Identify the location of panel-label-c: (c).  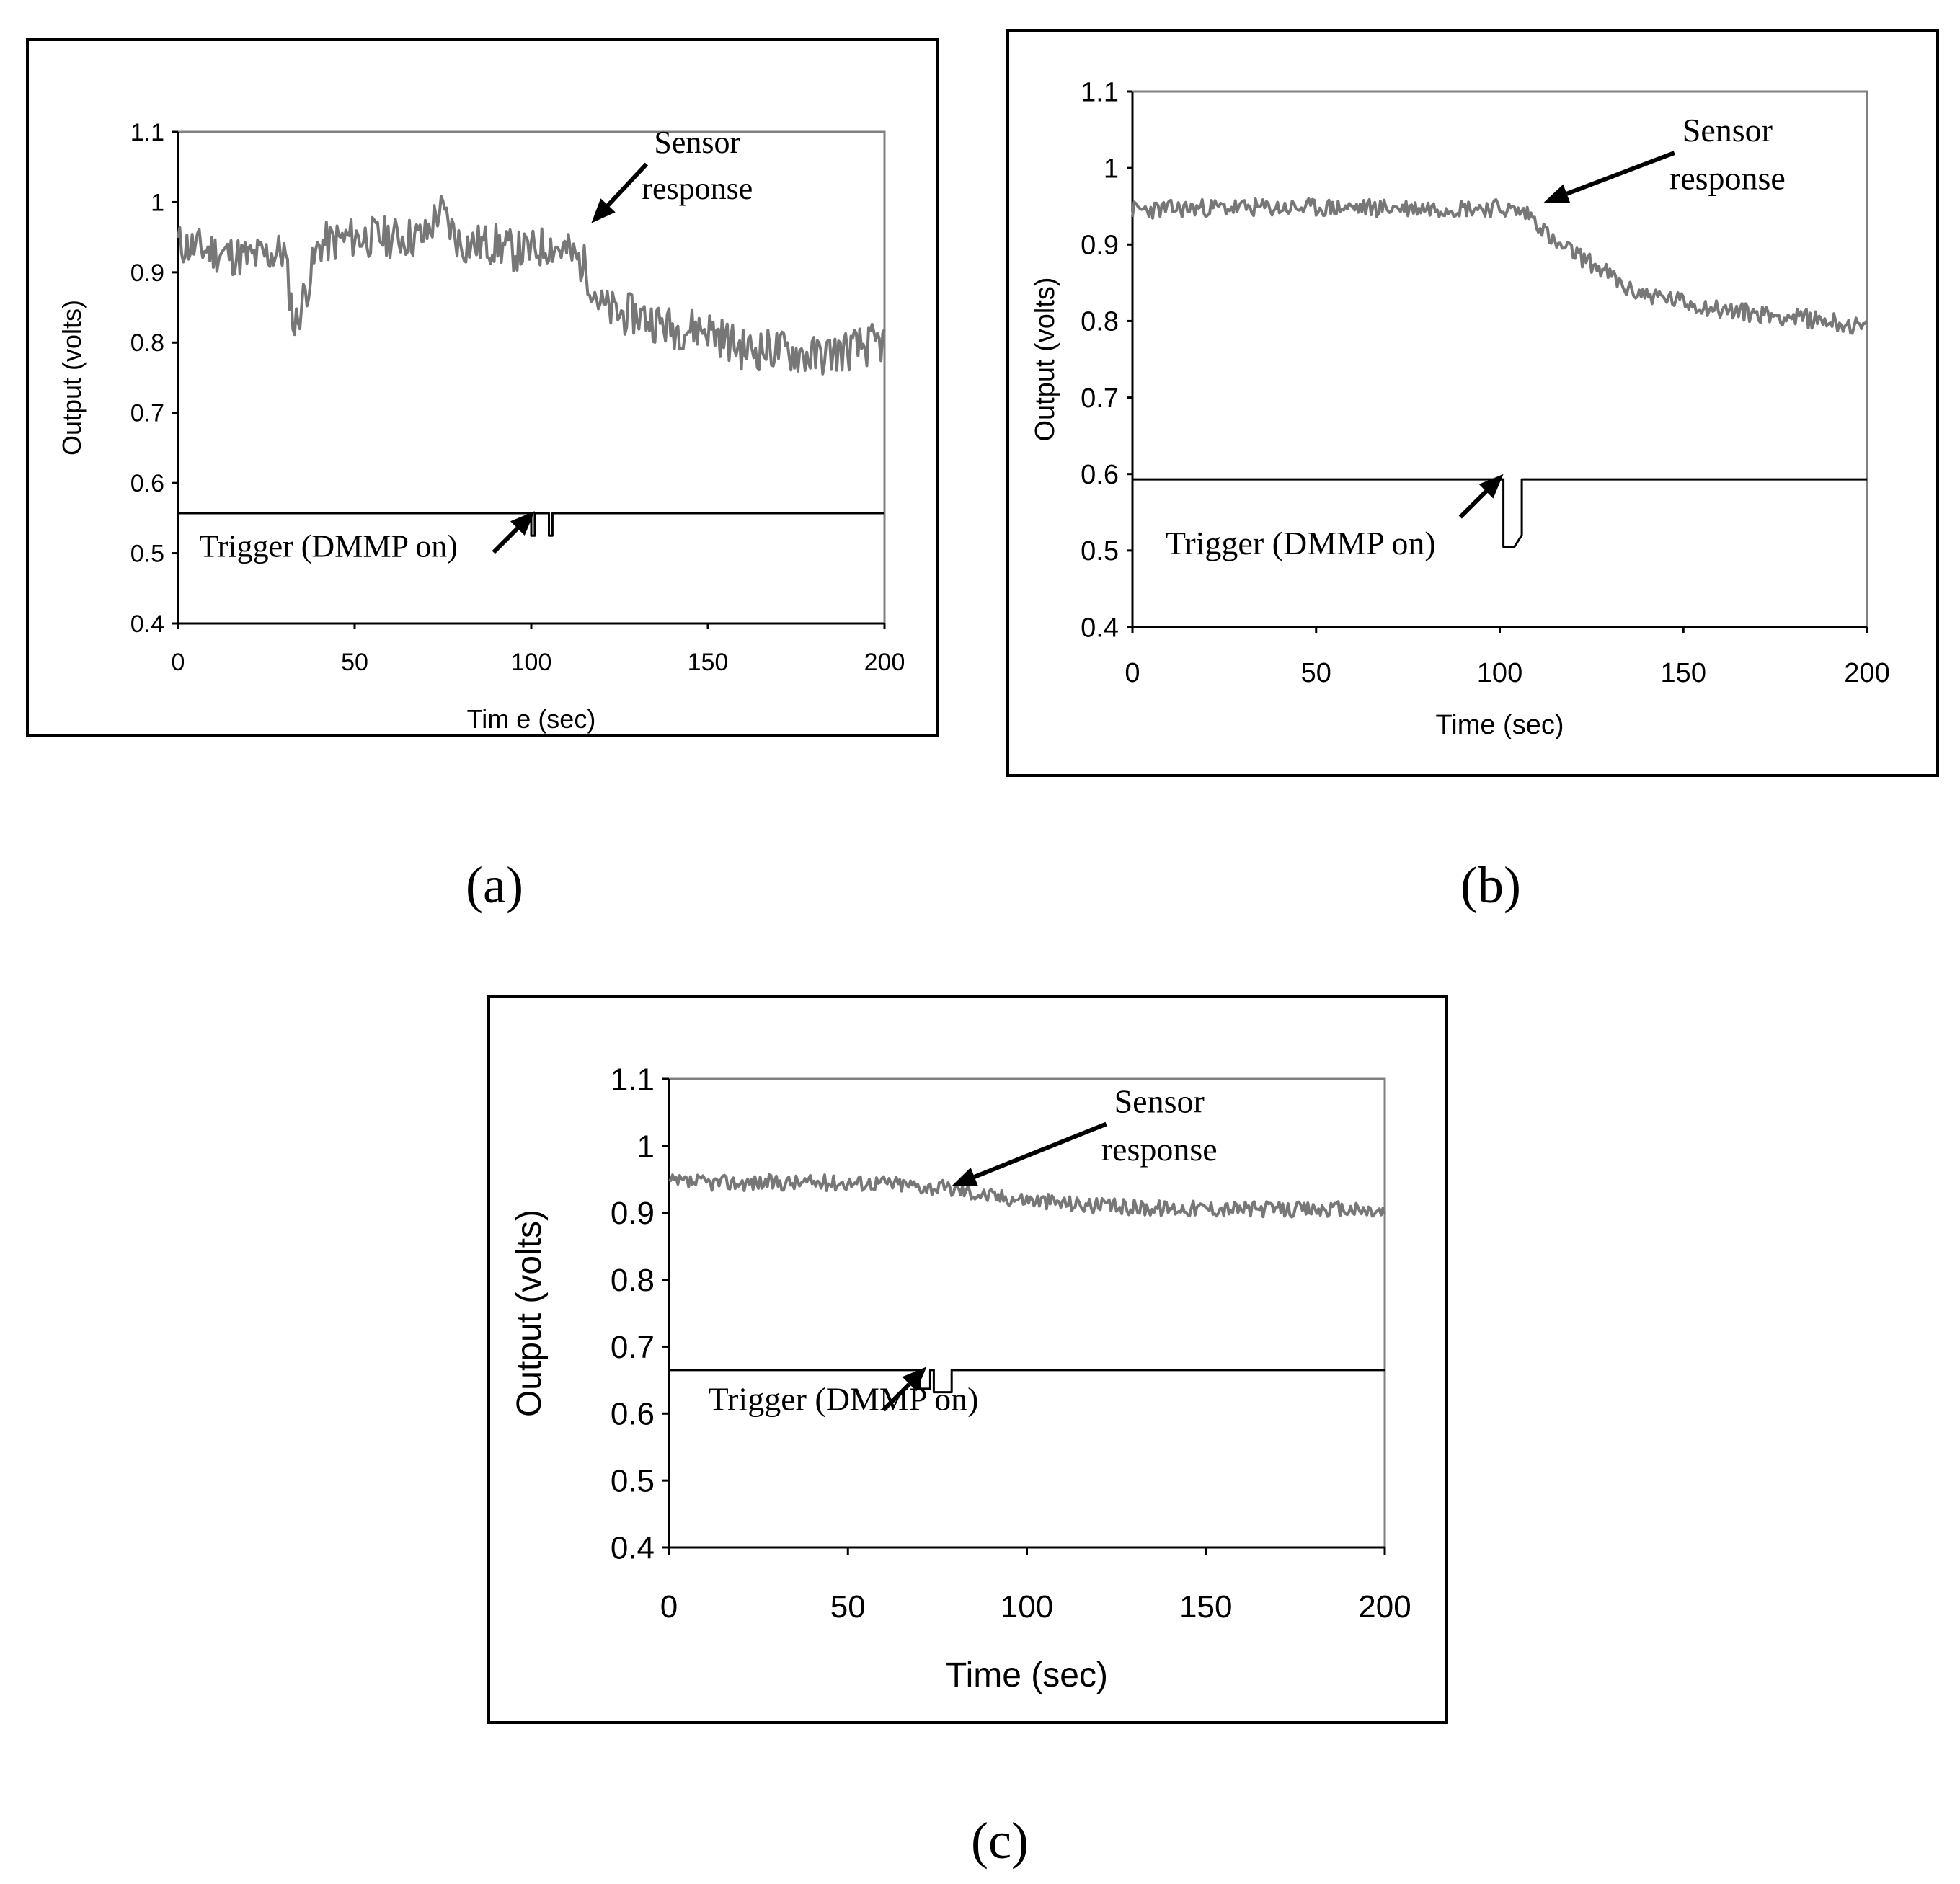
(1000, 1841).